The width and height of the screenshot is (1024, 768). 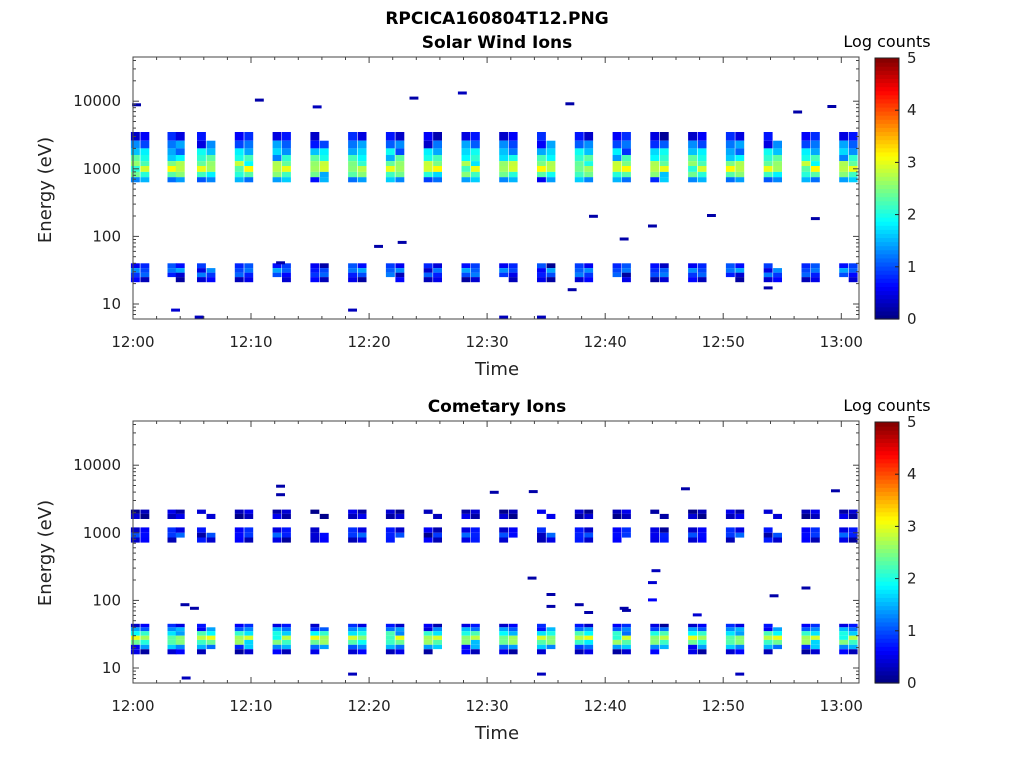 What do you see at coordinates (886, 405) in the screenshot?
I see `colorbar-title: Log counts` at bounding box center [886, 405].